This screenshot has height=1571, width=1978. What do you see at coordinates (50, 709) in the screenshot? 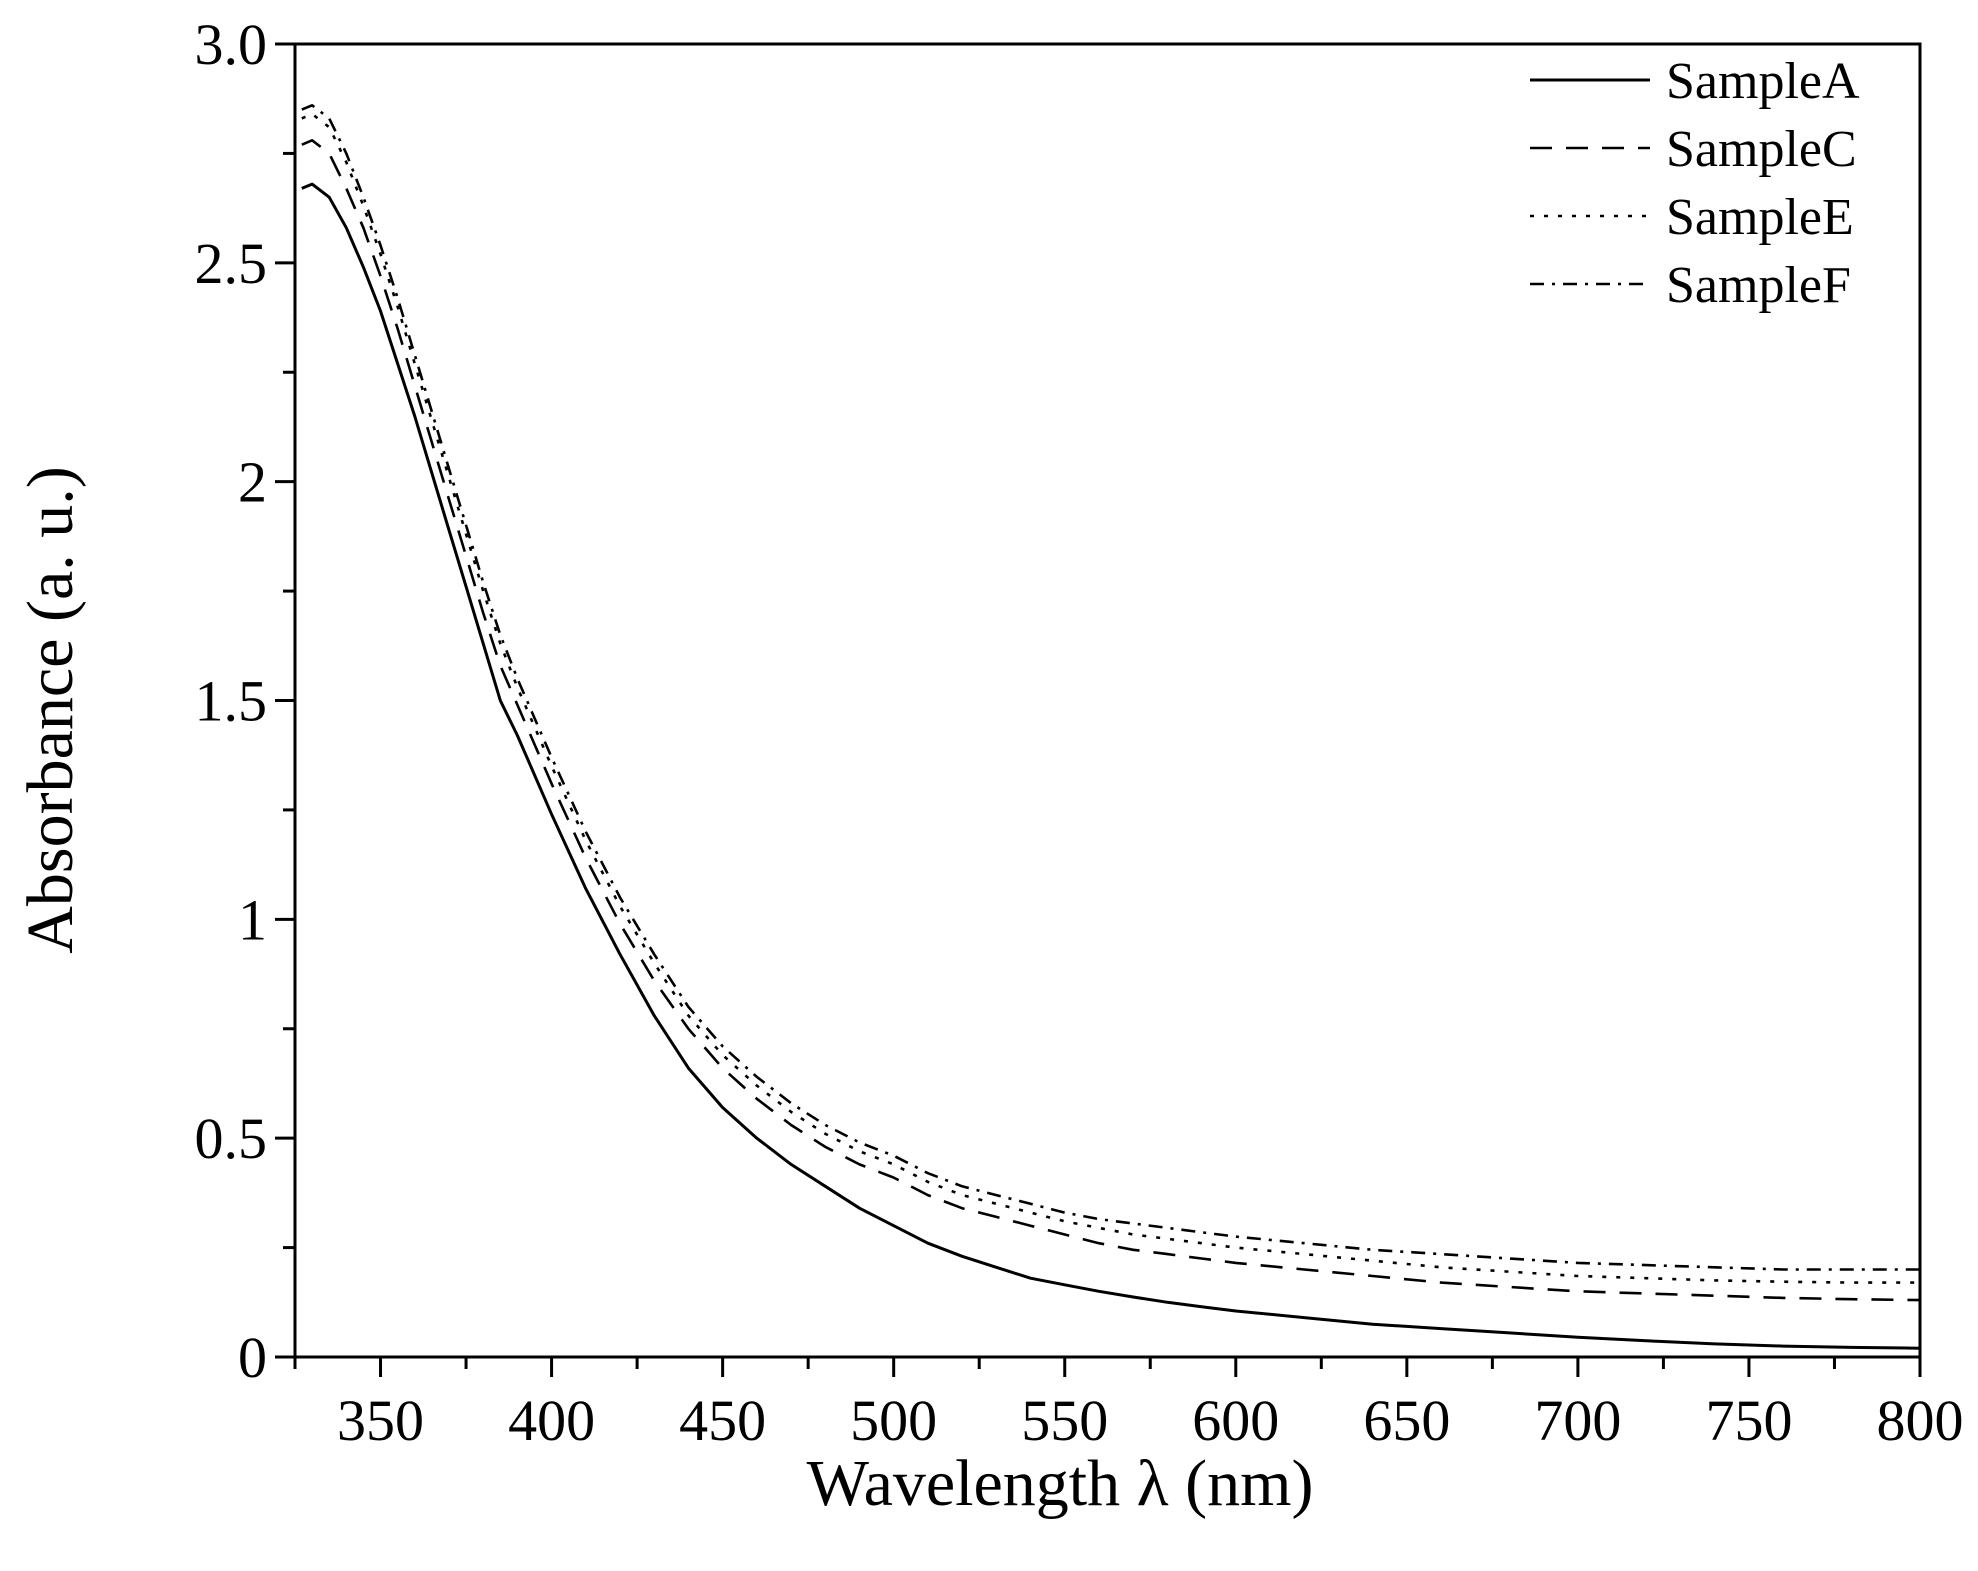
I see `y-axis-title: Absorbance (a. u.)` at bounding box center [50, 709].